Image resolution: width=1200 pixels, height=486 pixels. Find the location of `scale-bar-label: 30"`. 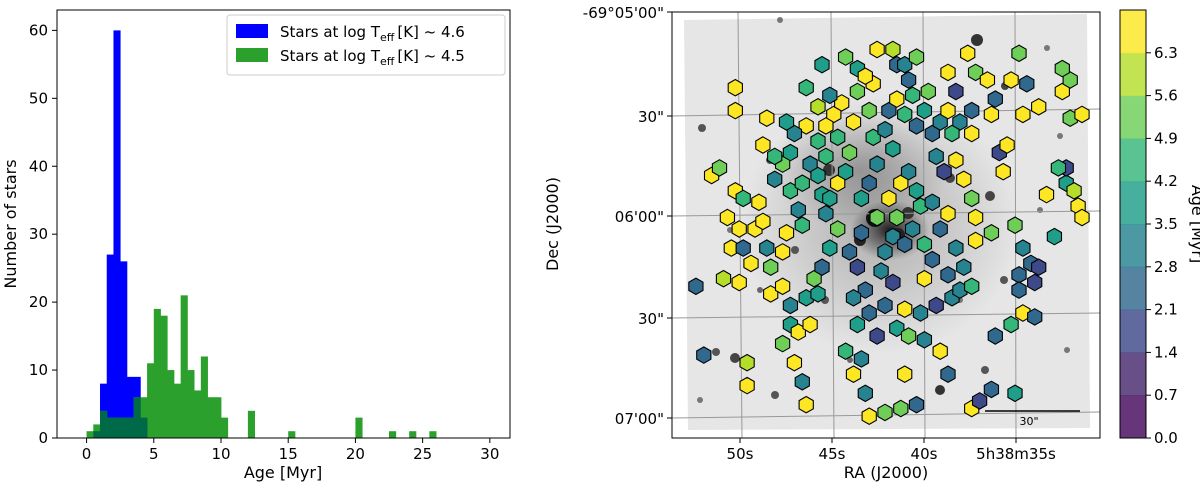

scale-bar-label: 30" is located at coordinates (1028, 421).